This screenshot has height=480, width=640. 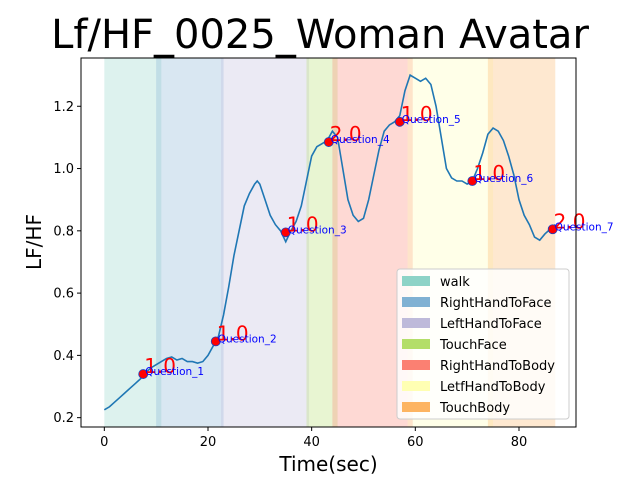 I want to click on y-axis-label: LF/HF, so click(x=34, y=242).